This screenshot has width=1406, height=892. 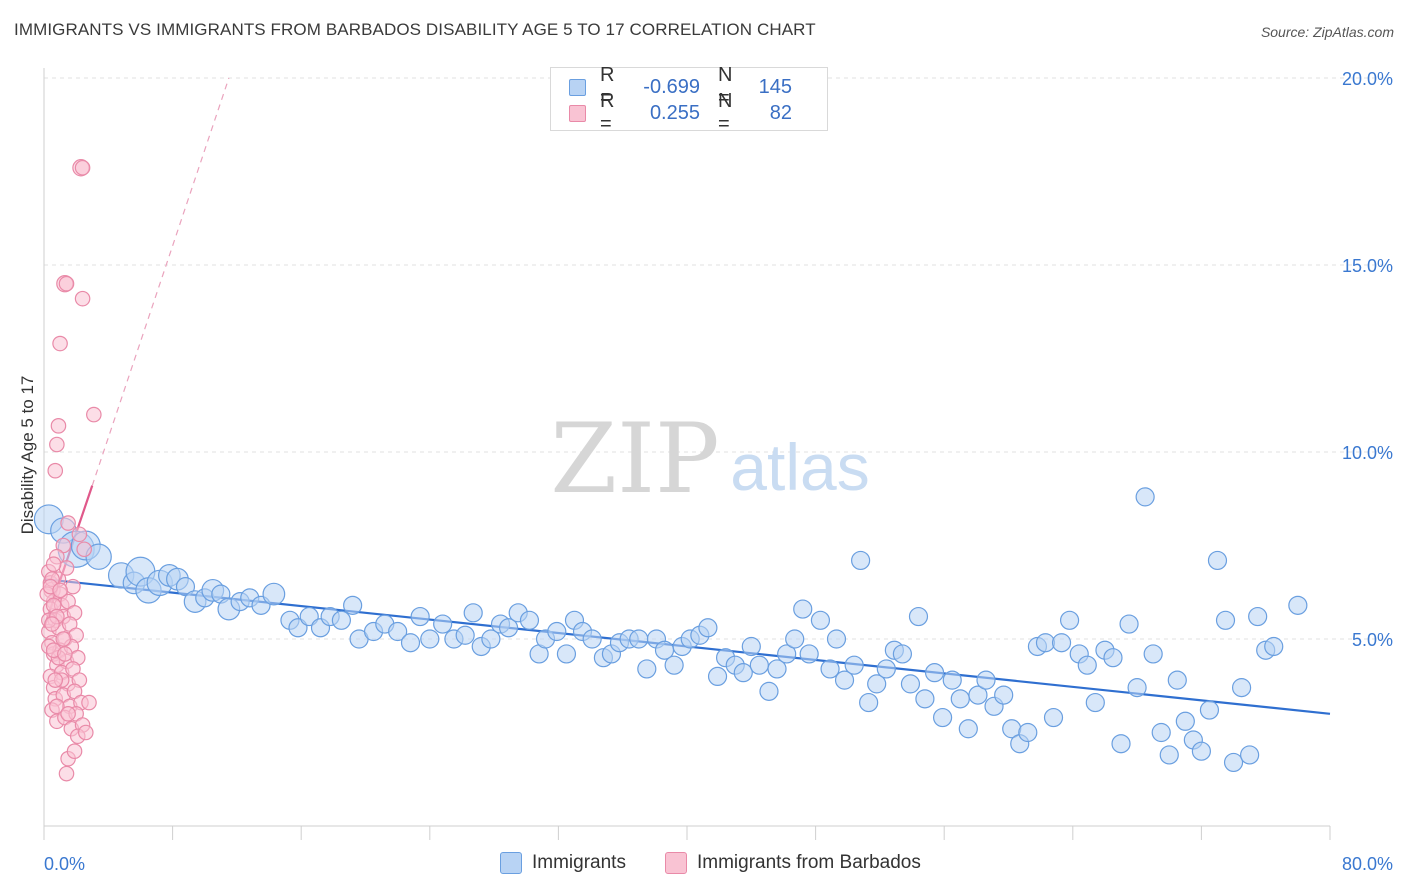 I want to click on series-legend: Immigrants Immigrants from Barbados, so click(x=703, y=865).